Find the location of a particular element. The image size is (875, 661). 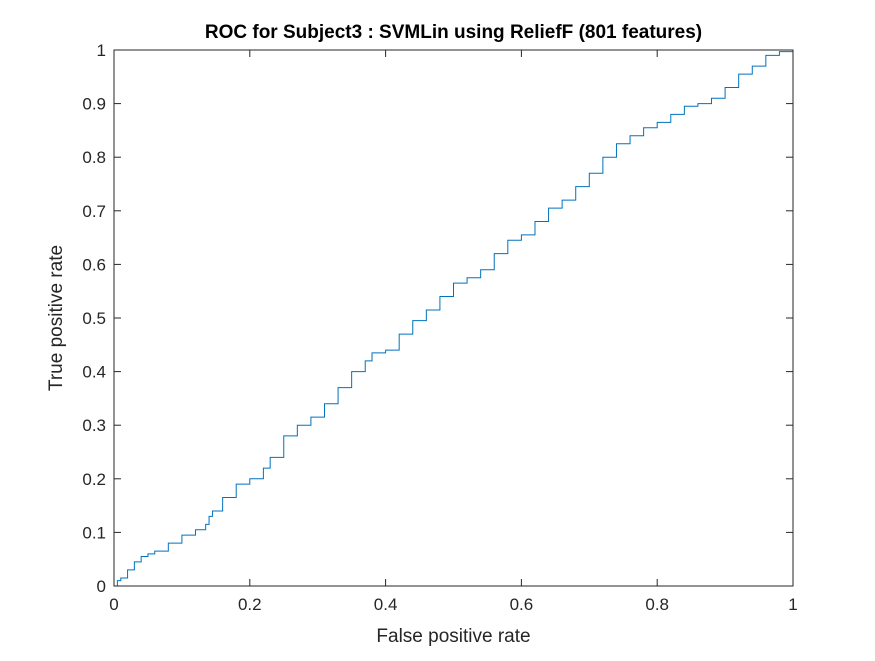

y-tick-label: 0.4 is located at coordinates (94, 372).